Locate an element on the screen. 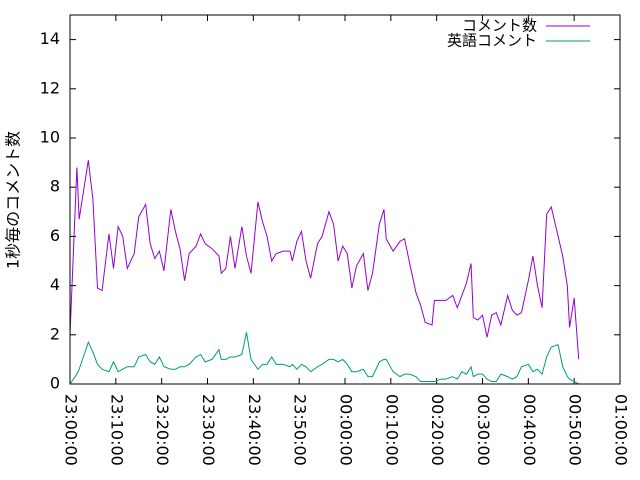 The image size is (640, 480). x-tick-label: 00:10:00 is located at coordinates (391, 430).